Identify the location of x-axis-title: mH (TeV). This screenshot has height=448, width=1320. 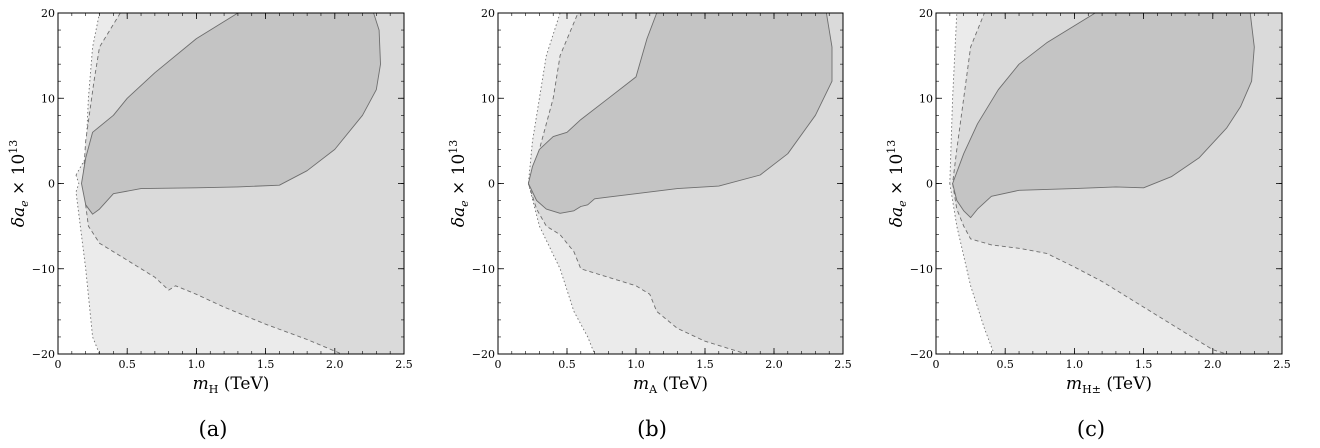
(231, 385).